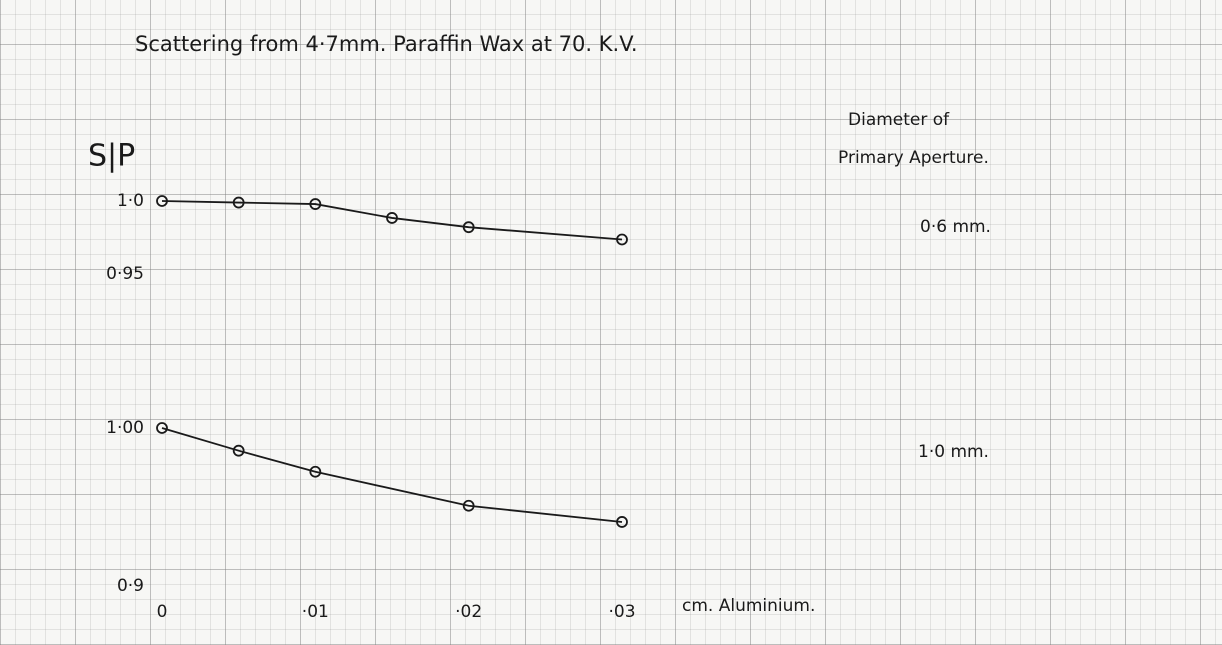 The image size is (1222, 645). What do you see at coordinates (130, 586) in the screenshot?
I see `y-tick-label: 0·9` at bounding box center [130, 586].